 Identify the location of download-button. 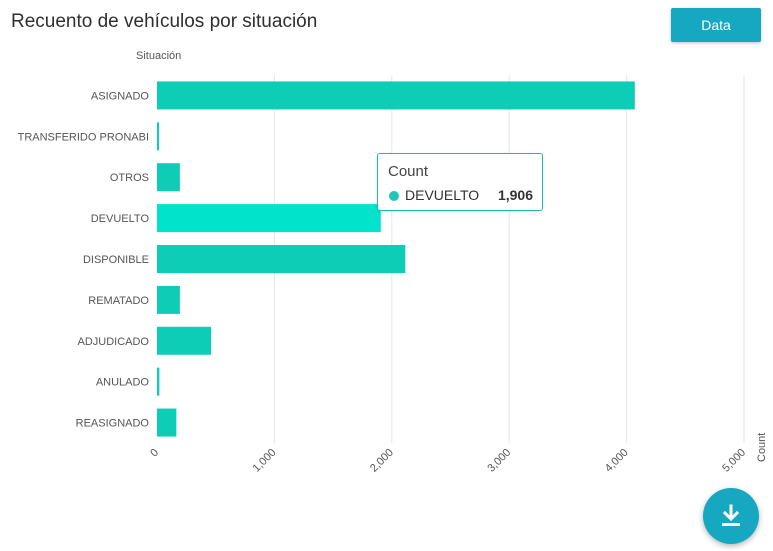
(731, 516).